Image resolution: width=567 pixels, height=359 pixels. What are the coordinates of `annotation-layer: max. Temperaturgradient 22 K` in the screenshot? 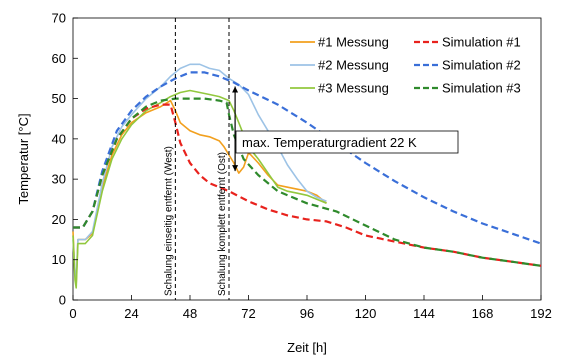 It's located at (345, 129).